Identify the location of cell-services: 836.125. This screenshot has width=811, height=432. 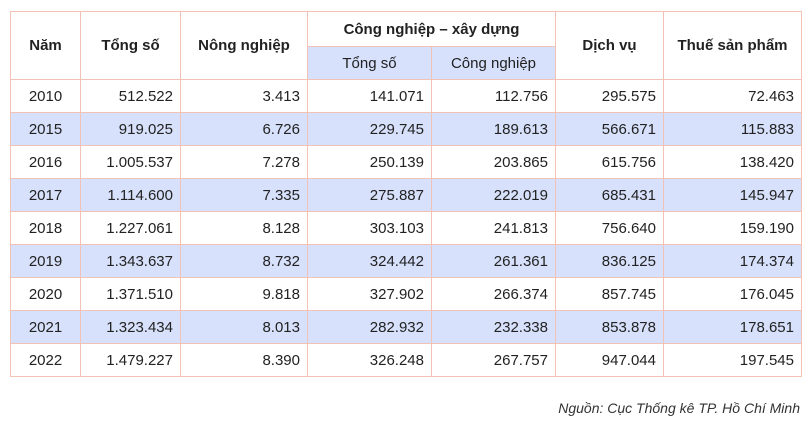
(609, 261).